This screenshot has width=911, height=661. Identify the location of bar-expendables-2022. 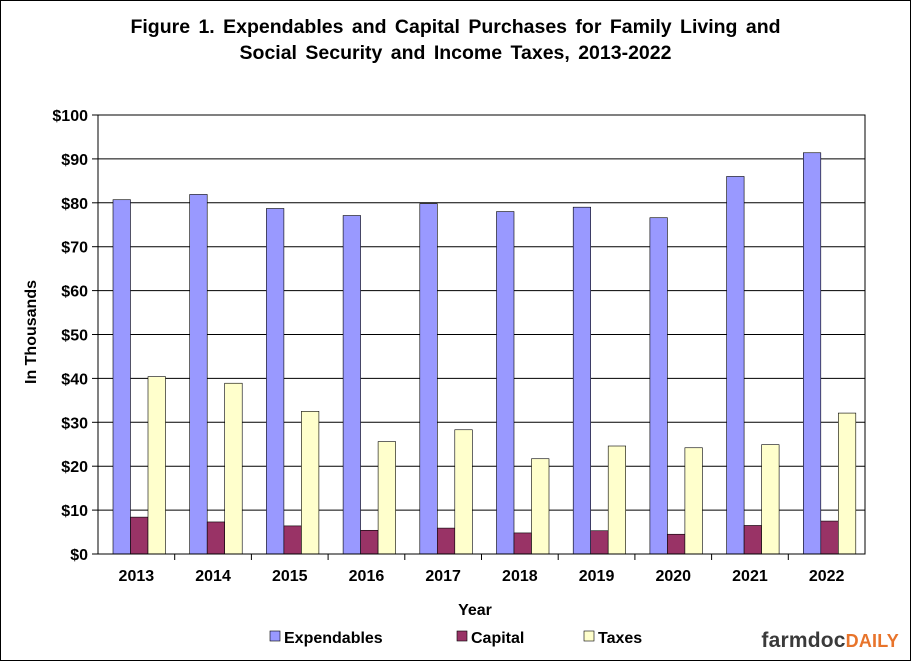
(812, 353).